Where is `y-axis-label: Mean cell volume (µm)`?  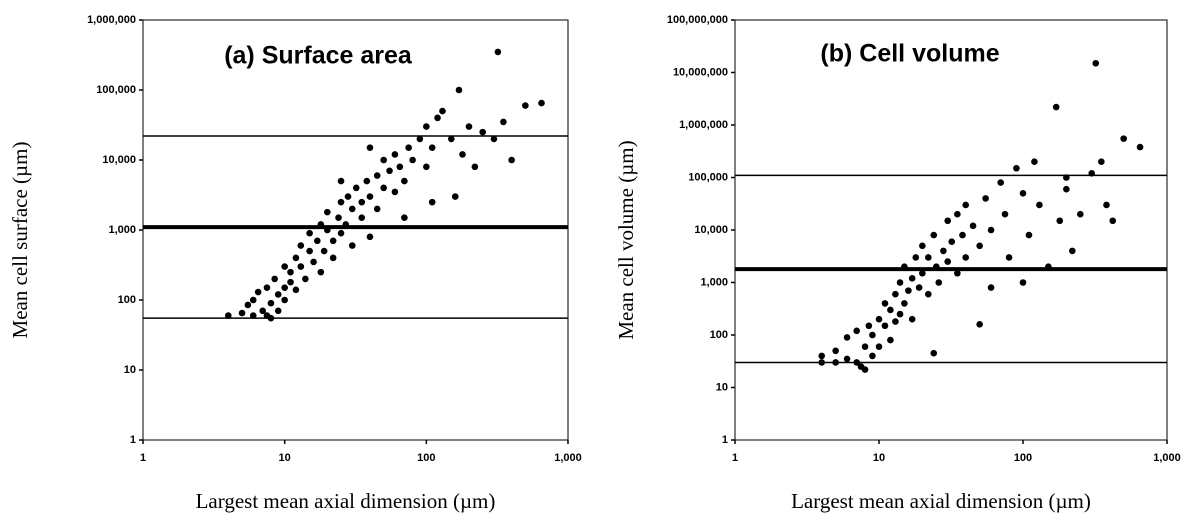 y-axis-label: Mean cell volume (µm) is located at coordinates (626, 239).